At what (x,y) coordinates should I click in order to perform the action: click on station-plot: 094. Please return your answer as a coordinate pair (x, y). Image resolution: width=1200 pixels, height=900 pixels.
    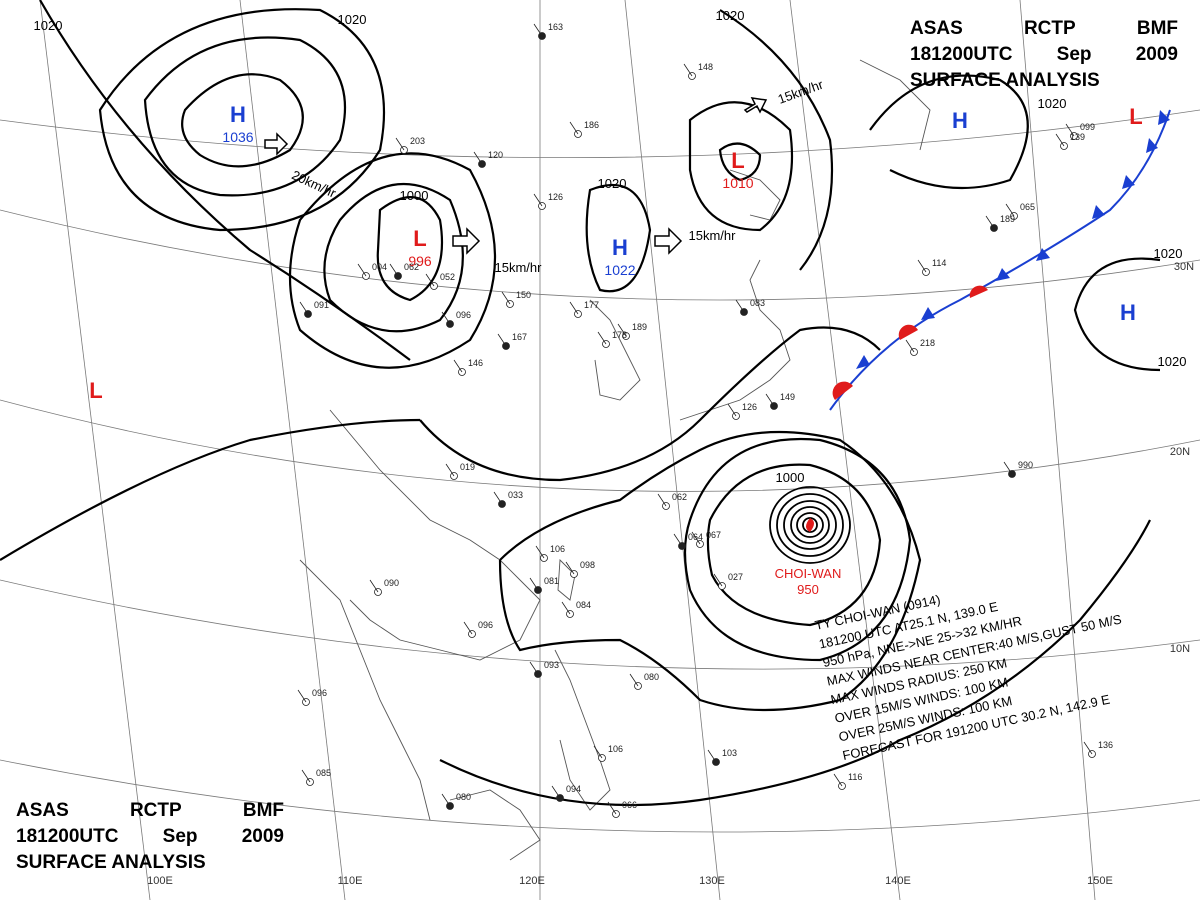
    Looking at the image, I should click on (566, 793).